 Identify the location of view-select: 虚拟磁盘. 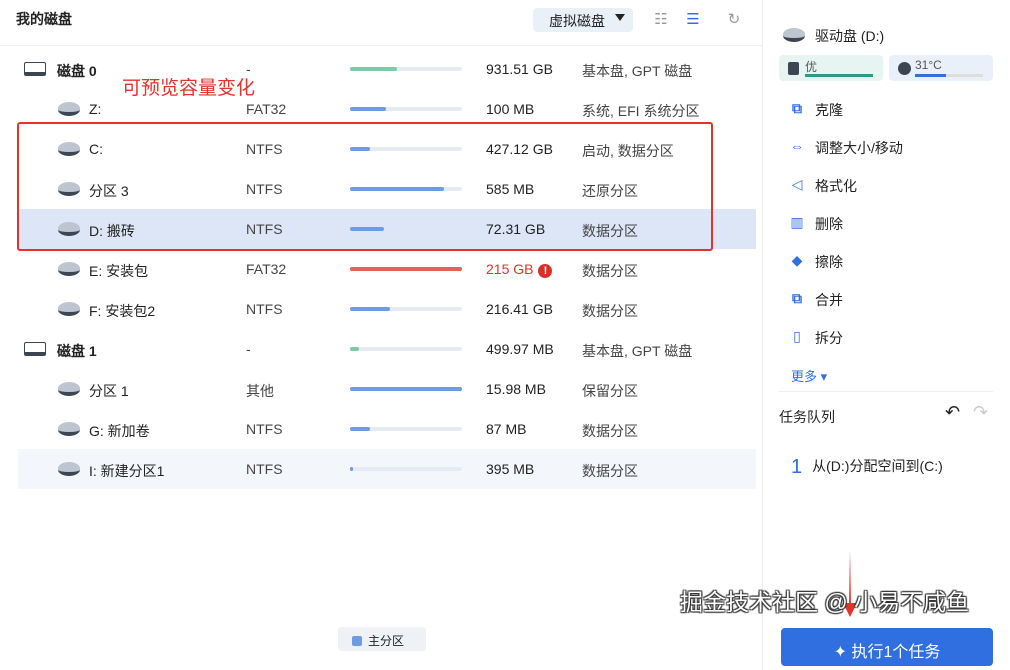
(583, 20).